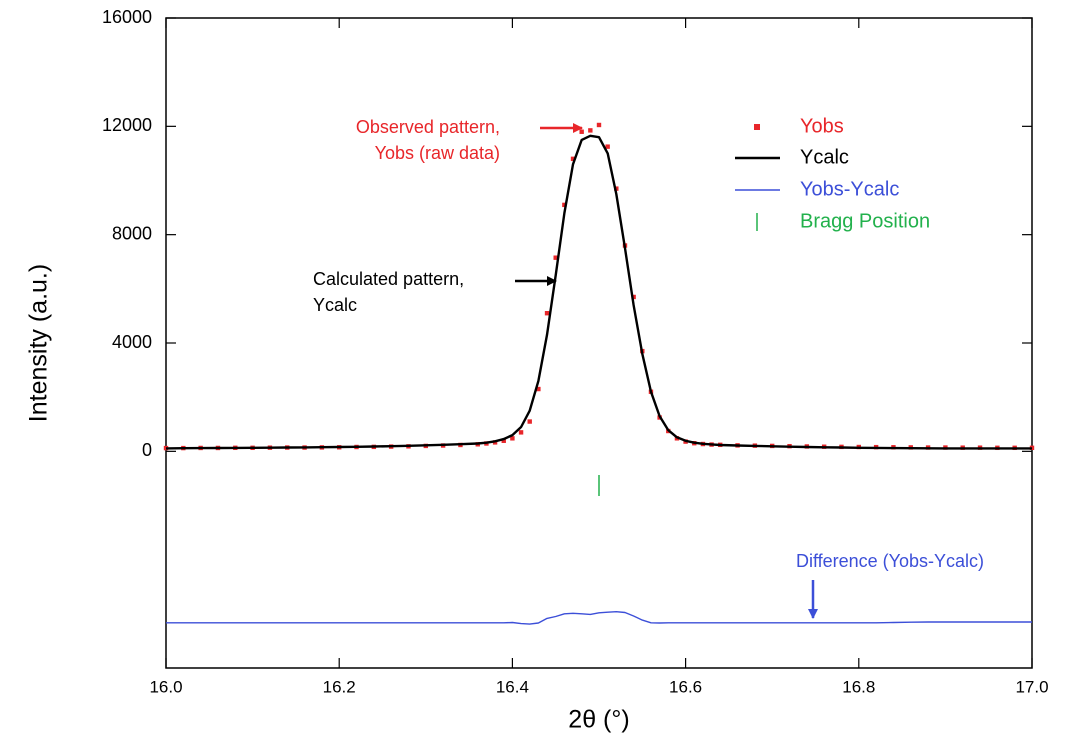  I want to click on x-tick-label: 16.4, so click(512, 686).